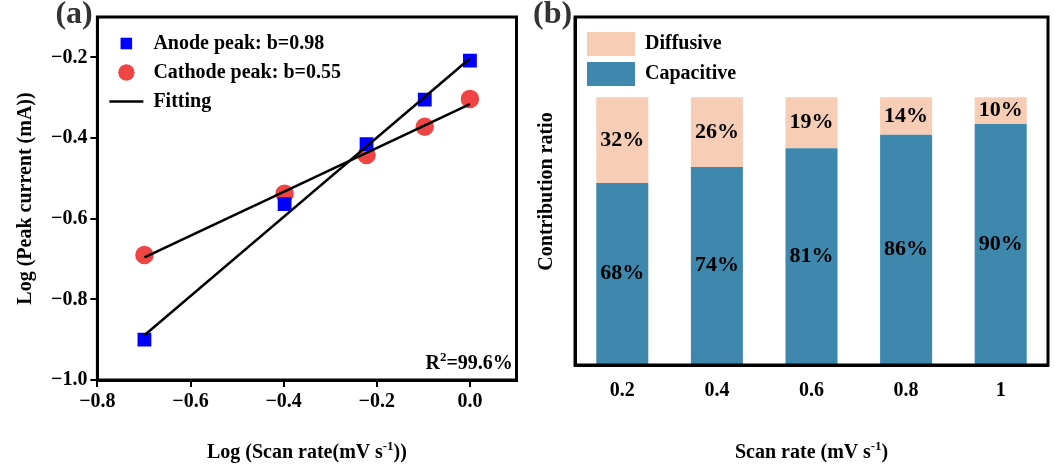 The image size is (1054, 467). I want to click on y-tick-label: −0.8, so click(69, 297).